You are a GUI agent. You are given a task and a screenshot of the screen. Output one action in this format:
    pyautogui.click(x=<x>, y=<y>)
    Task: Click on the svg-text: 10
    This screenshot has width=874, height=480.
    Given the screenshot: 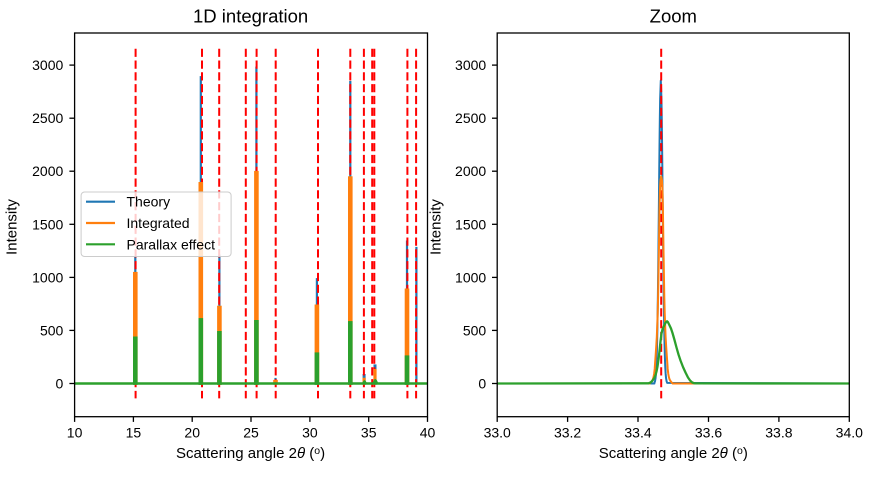 What is the action you would take?
    pyautogui.click(x=75, y=433)
    